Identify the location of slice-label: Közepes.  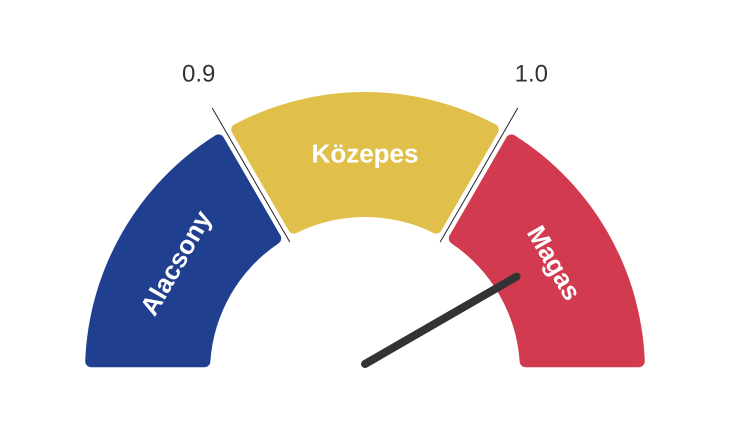
(365, 153).